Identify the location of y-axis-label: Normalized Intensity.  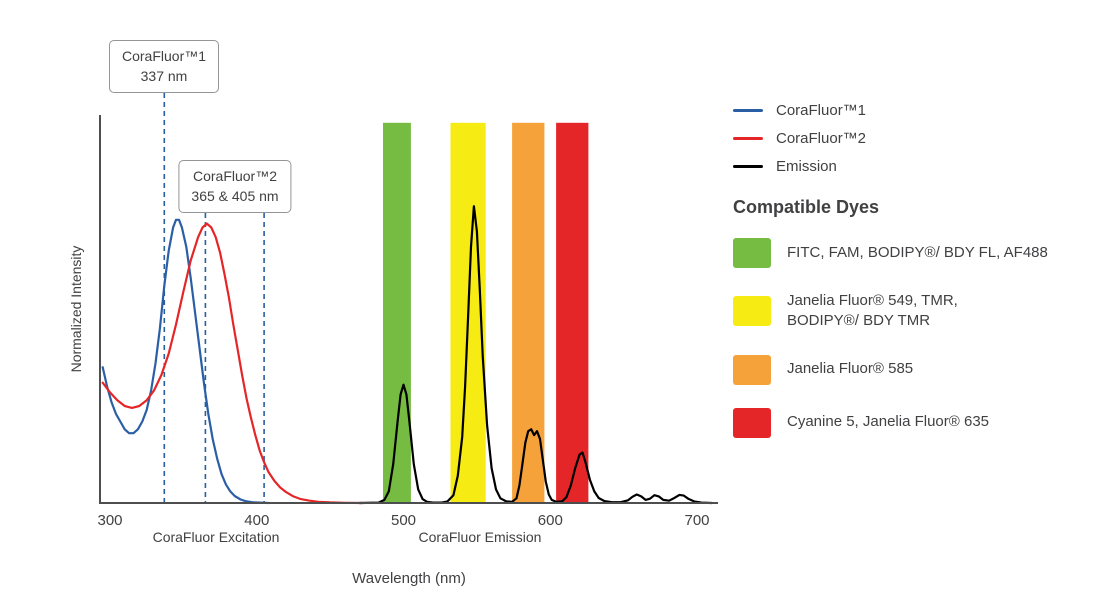
(76, 309).